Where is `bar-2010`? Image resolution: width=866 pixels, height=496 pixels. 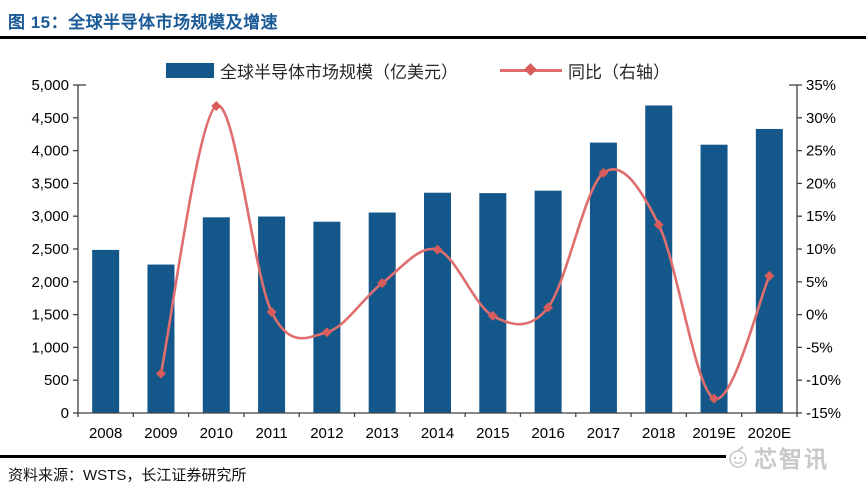
bar-2010 is located at coordinates (216, 315).